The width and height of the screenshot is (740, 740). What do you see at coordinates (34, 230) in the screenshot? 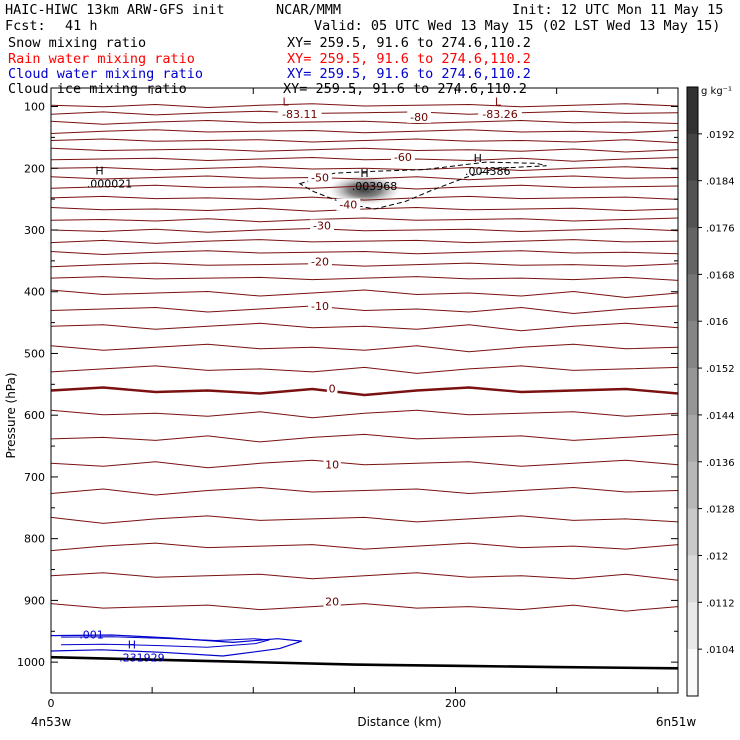
I see `y-tick-label: 300` at bounding box center [34, 230].